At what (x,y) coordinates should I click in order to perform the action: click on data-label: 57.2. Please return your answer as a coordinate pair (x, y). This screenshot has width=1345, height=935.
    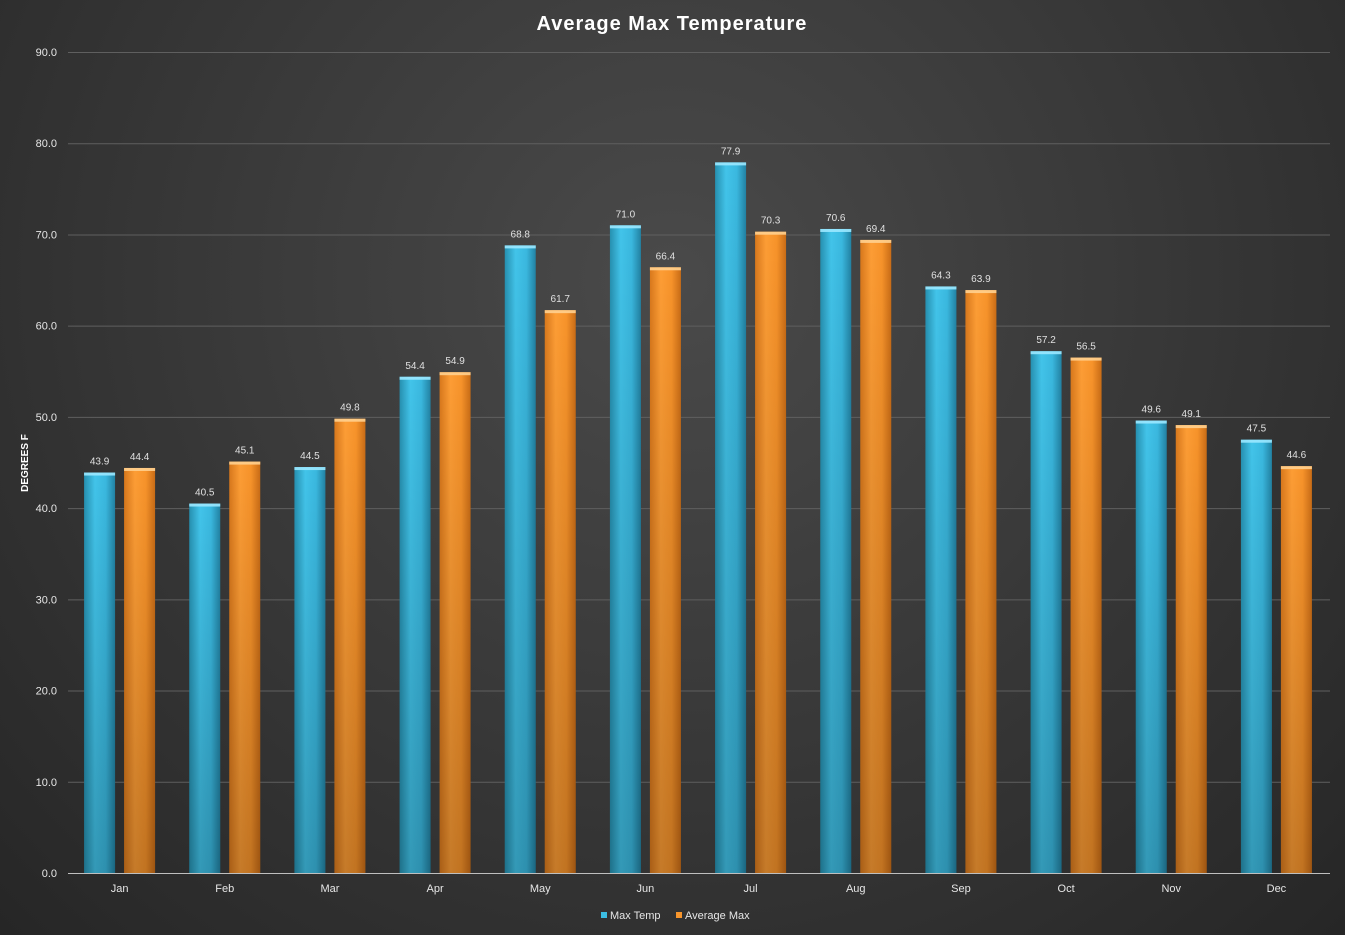
    Looking at the image, I should click on (1046, 340).